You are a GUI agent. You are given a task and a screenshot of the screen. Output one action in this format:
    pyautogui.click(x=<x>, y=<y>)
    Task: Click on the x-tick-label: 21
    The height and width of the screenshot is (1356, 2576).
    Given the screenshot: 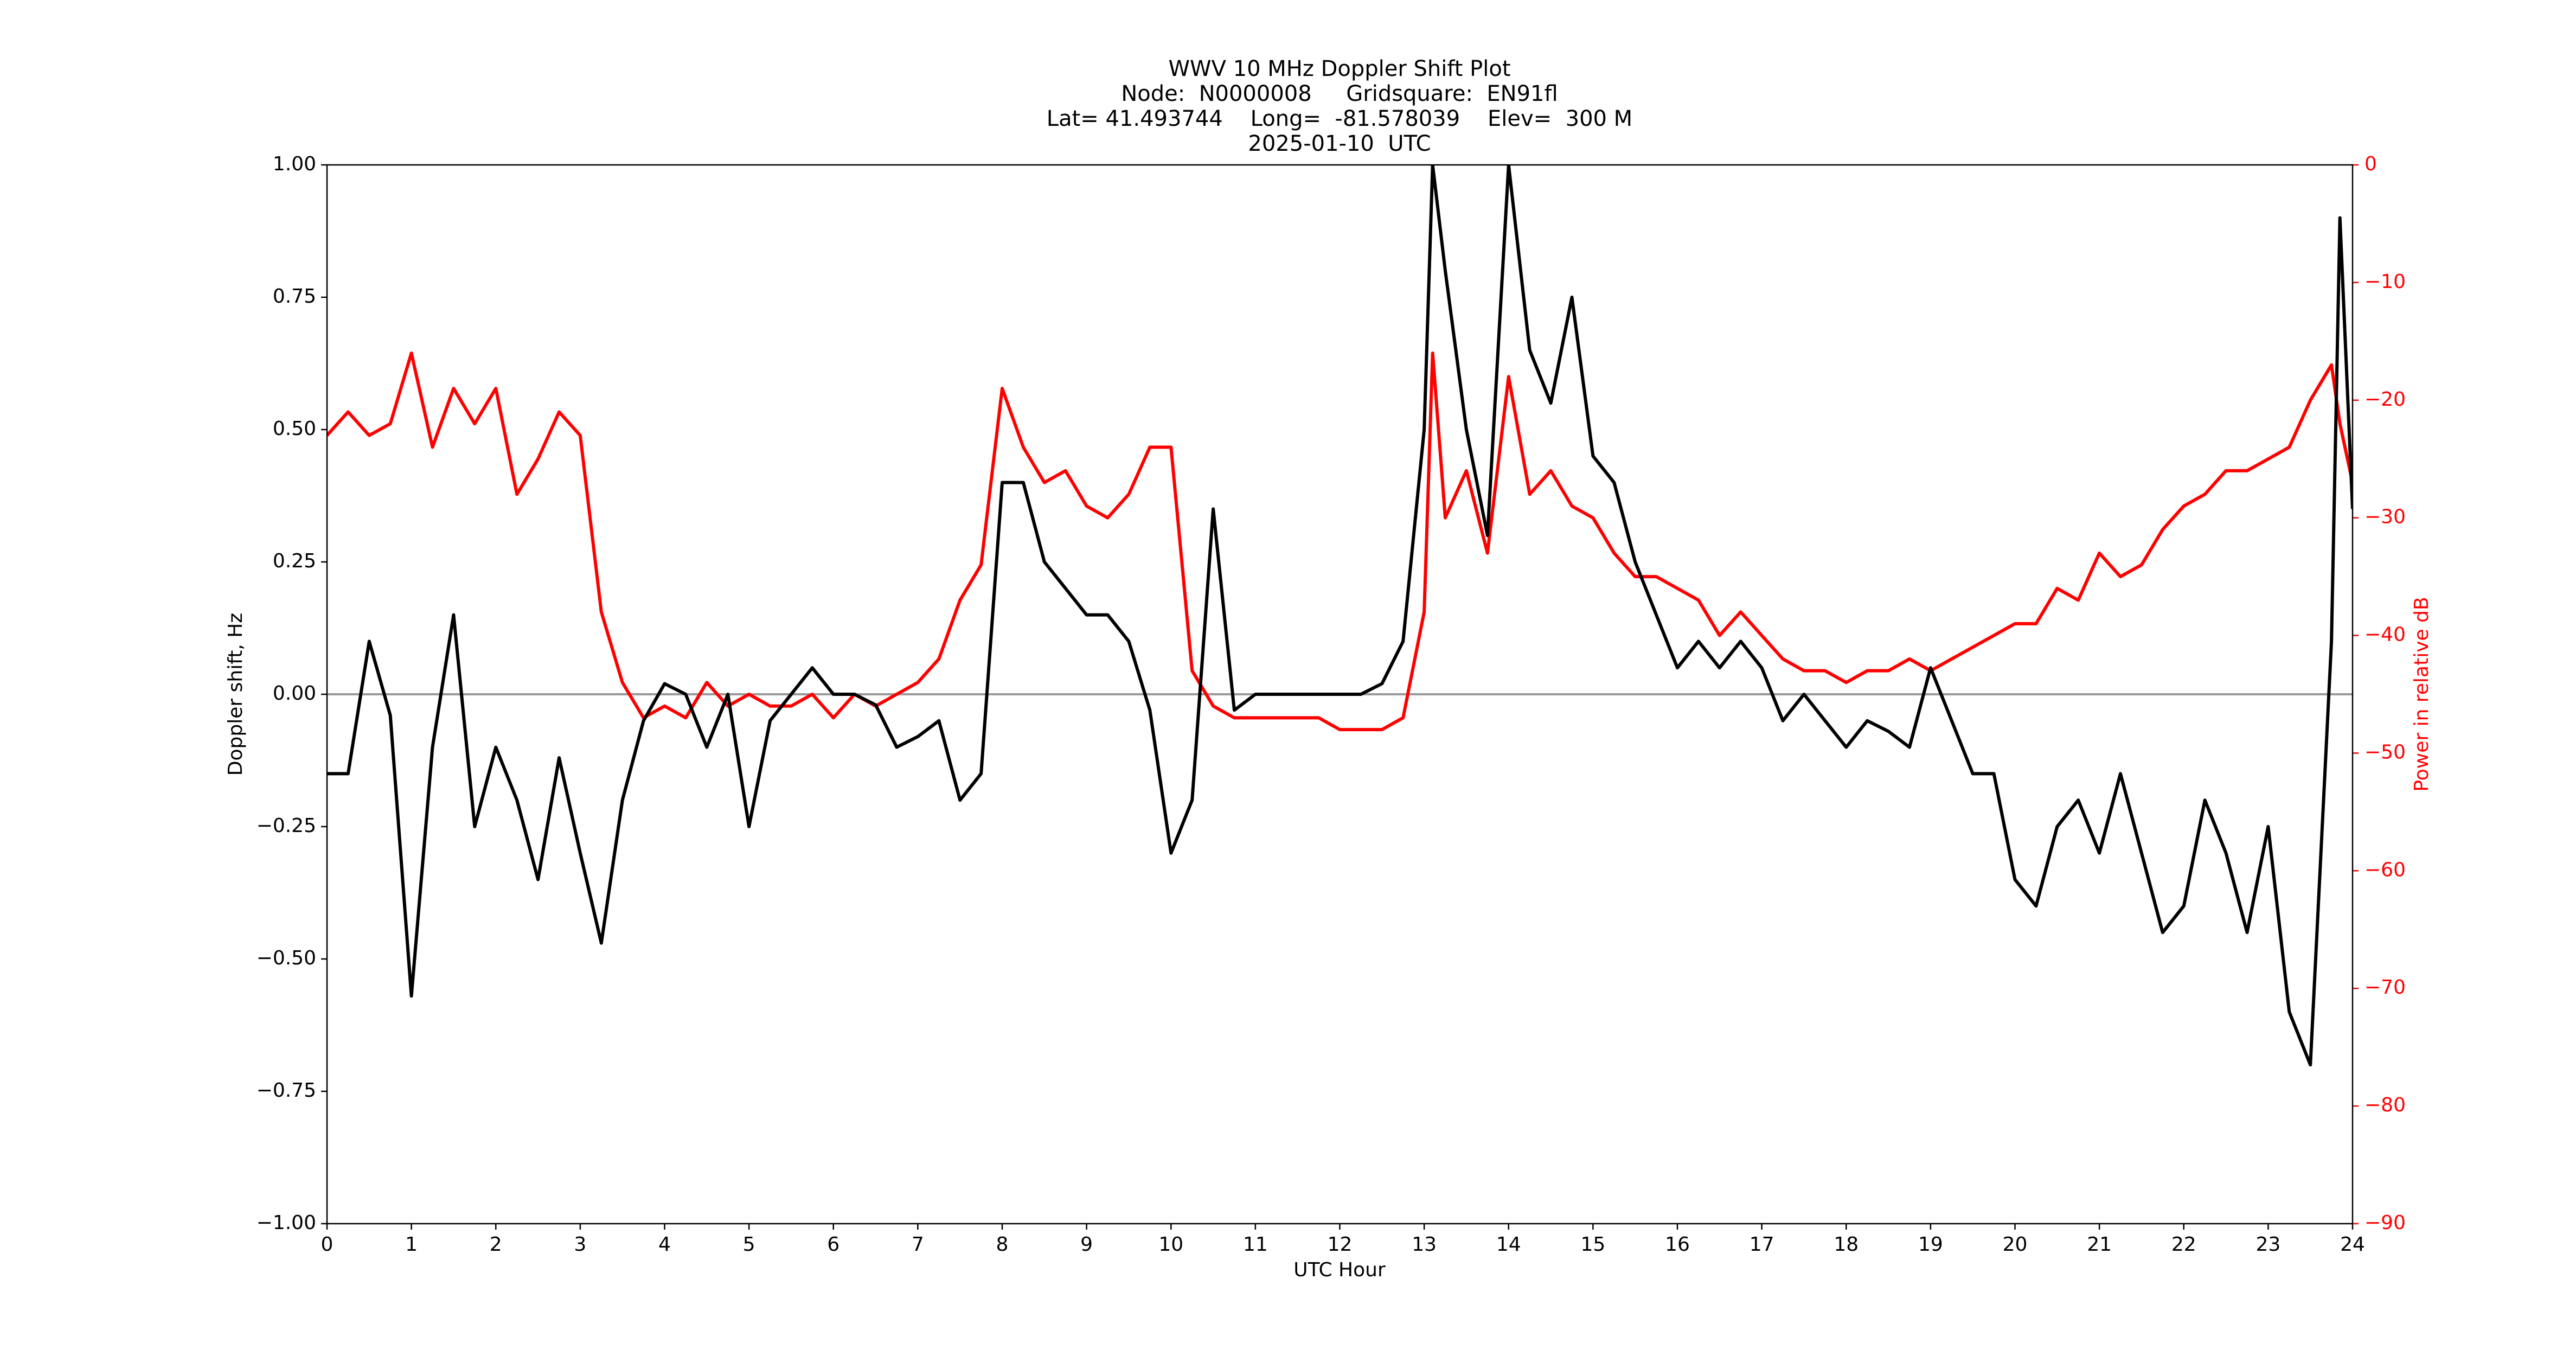 What is the action you would take?
    pyautogui.click(x=2099, y=1244)
    